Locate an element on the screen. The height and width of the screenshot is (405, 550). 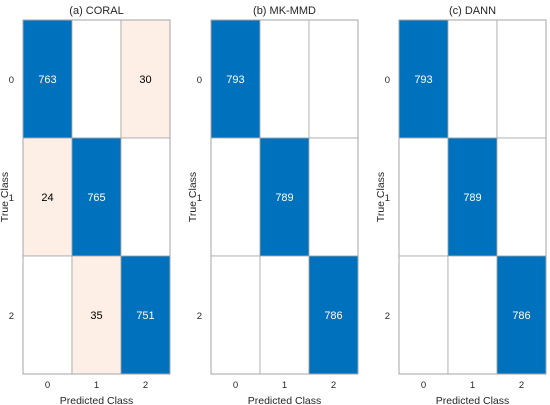
cell-value-label: 24 is located at coordinates (47, 198).